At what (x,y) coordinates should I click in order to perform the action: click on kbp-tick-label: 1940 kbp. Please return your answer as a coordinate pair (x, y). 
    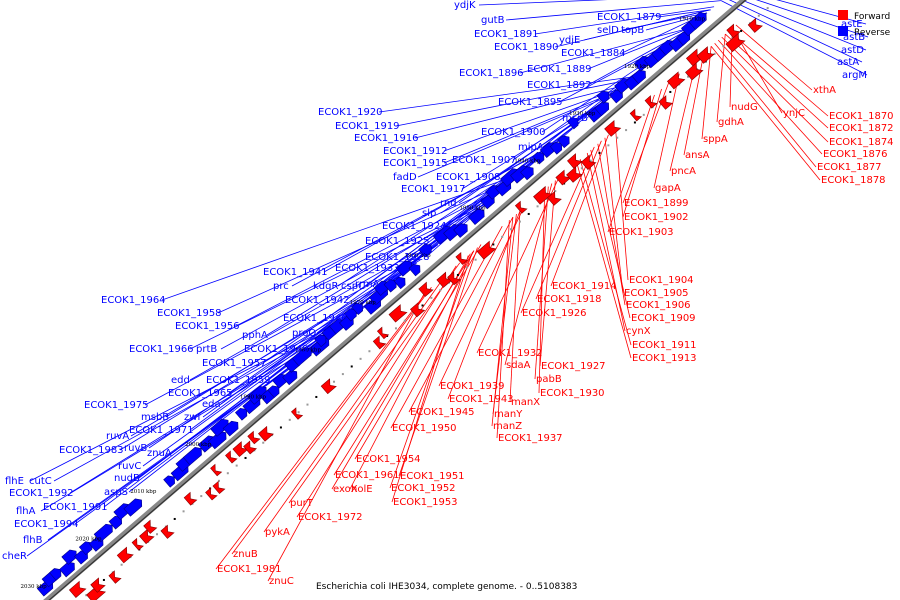
    Looking at the image, I should click on (527, 161).